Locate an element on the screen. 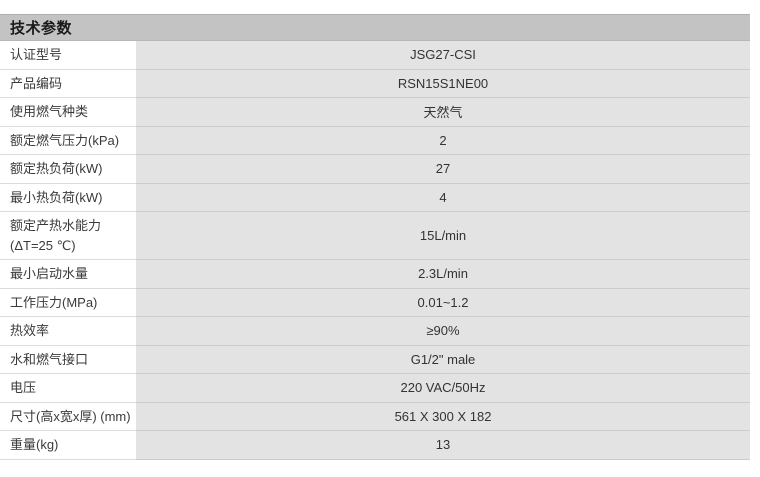 The height and width of the screenshot is (477, 760). table-row: 电压 220 VAC/50Hz is located at coordinates (375, 388).